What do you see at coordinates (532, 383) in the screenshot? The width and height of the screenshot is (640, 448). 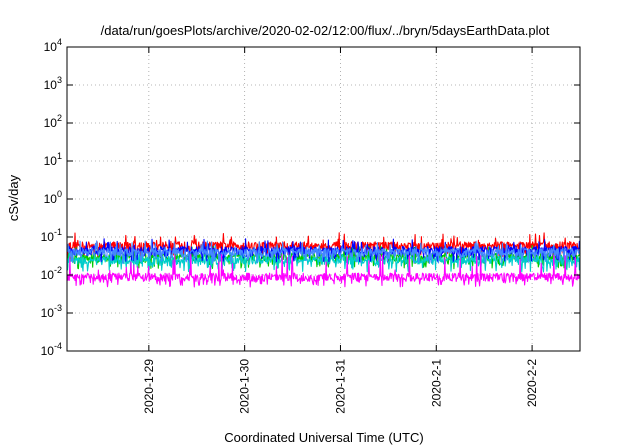 I see `x-tick-label: 2020-2-2` at bounding box center [532, 383].